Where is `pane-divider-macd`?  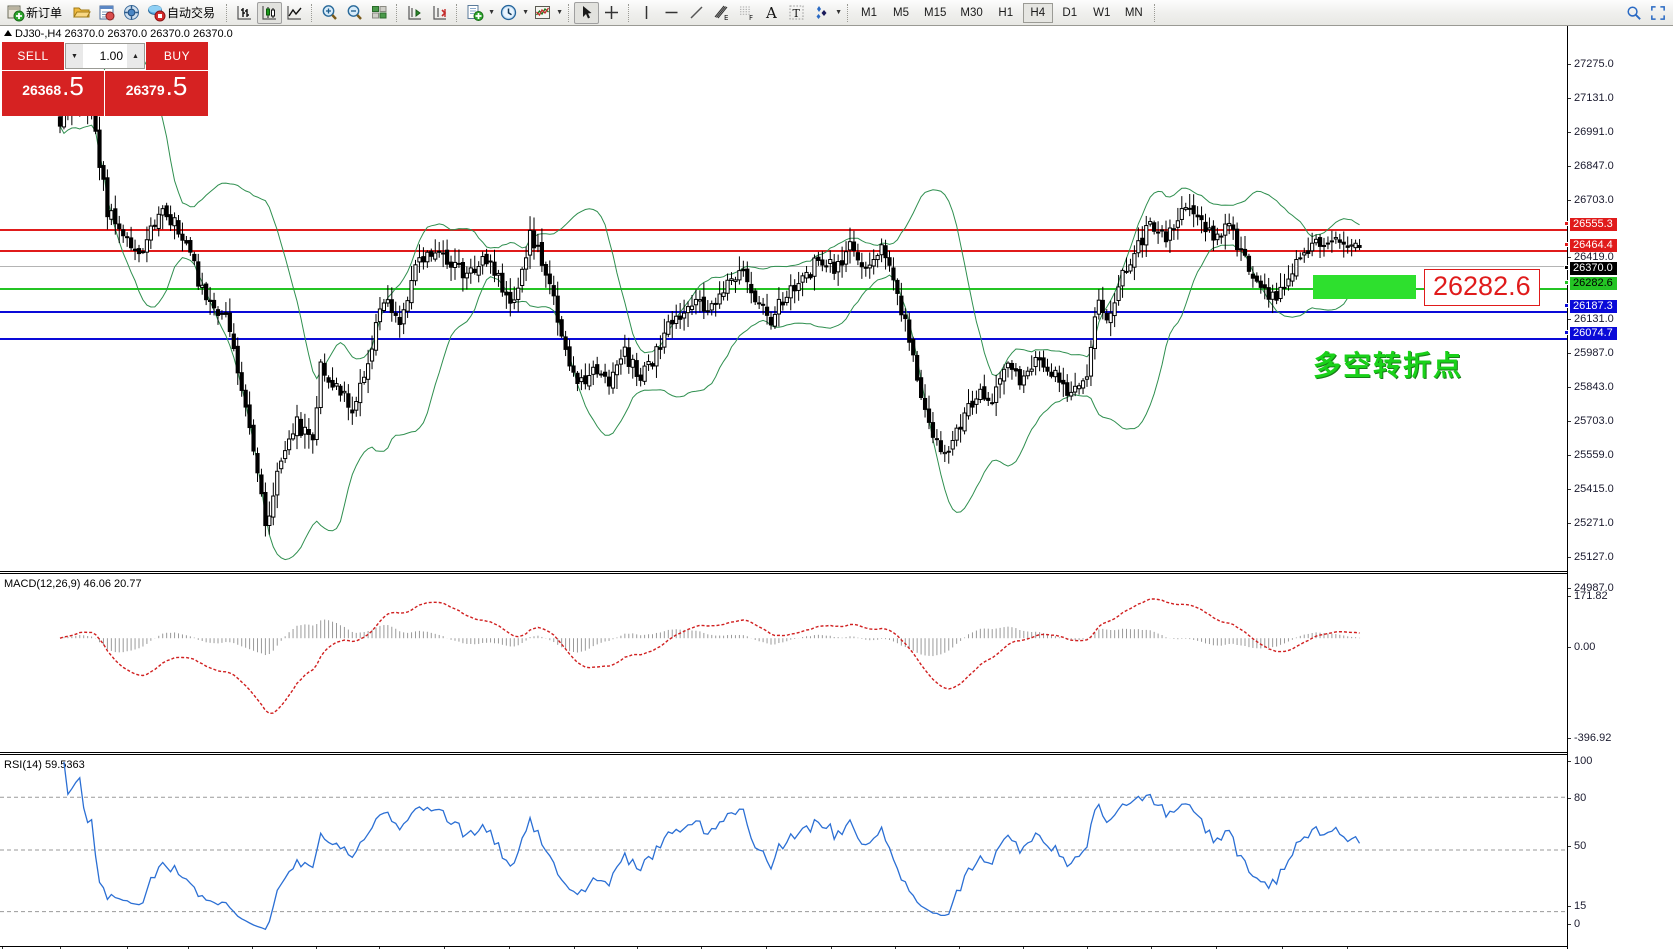 pane-divider-macd is located at coordinates (783, 572).